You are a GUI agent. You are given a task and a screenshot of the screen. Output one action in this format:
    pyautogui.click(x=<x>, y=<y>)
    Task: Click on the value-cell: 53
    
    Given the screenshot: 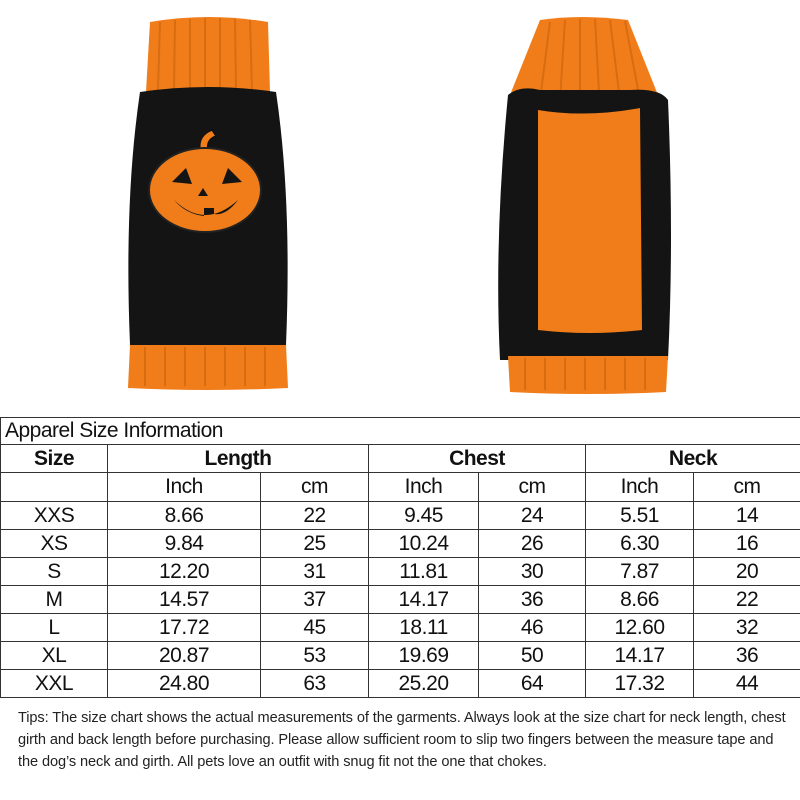 What is the action you would take?
    pyautogui.click(x=314, y=655)
    